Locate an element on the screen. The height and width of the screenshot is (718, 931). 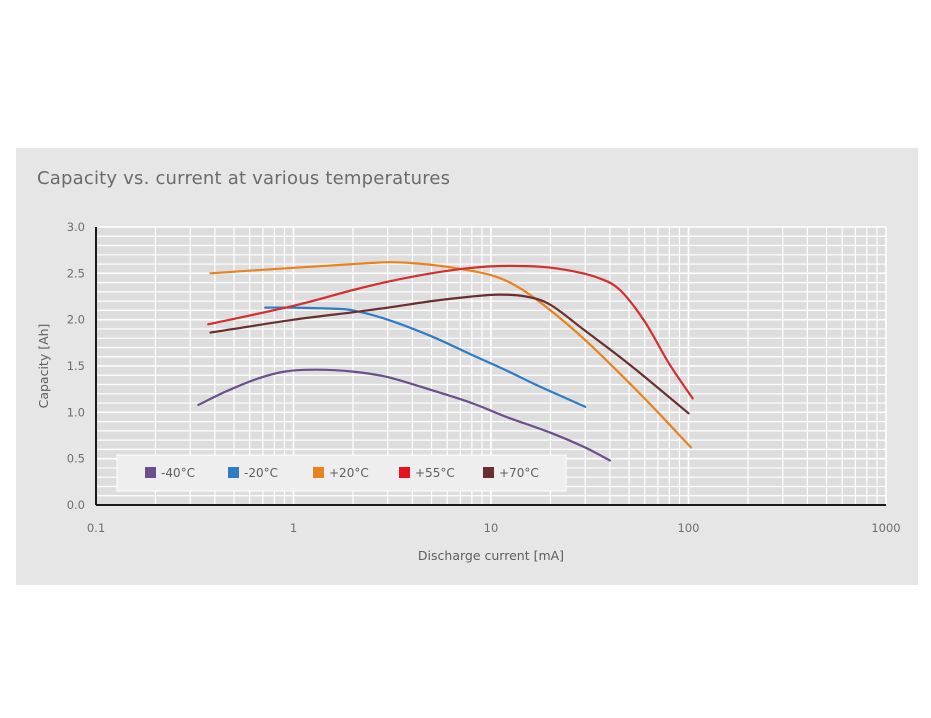
x-tick-label: 1 is located at coordinates (293, 528).